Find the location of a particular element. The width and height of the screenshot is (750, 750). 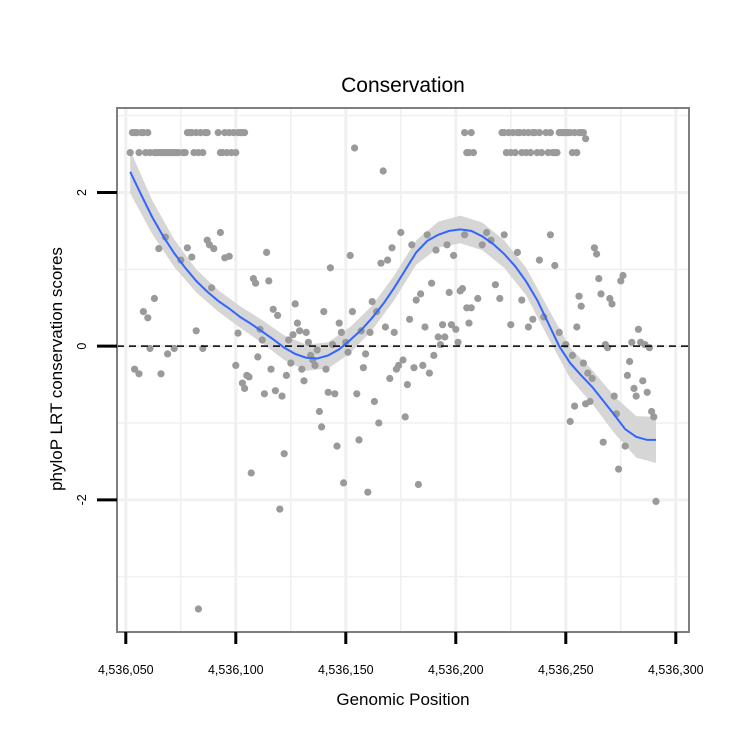

x-tick-label: 4,536,050 is located at coordinates (126, 670).